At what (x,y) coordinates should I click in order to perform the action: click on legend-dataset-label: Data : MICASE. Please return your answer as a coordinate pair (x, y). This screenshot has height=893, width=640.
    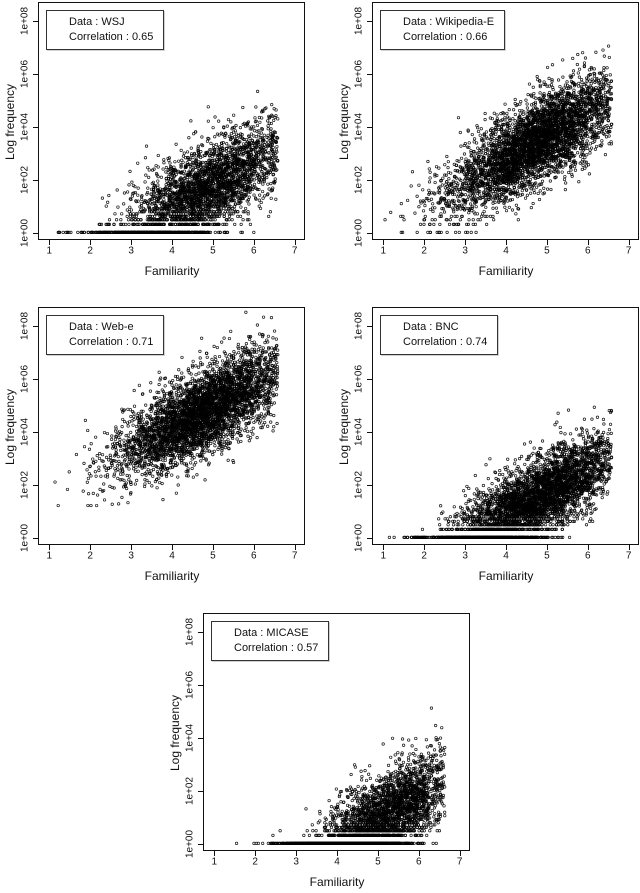
    Looking at the image, I should click on (271, 633).